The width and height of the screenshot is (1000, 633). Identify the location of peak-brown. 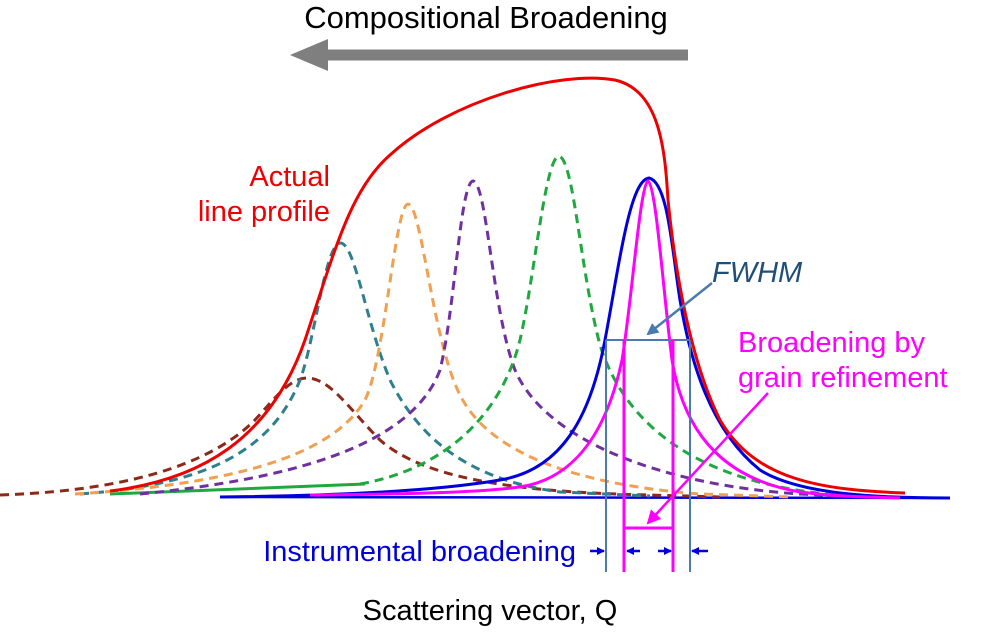
(360, 437).